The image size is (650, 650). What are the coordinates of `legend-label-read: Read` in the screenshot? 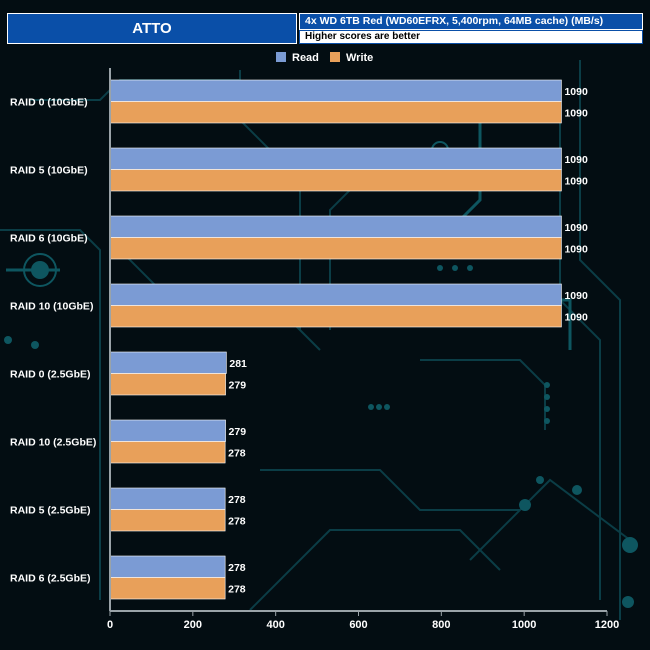 It's located at (305, 58).